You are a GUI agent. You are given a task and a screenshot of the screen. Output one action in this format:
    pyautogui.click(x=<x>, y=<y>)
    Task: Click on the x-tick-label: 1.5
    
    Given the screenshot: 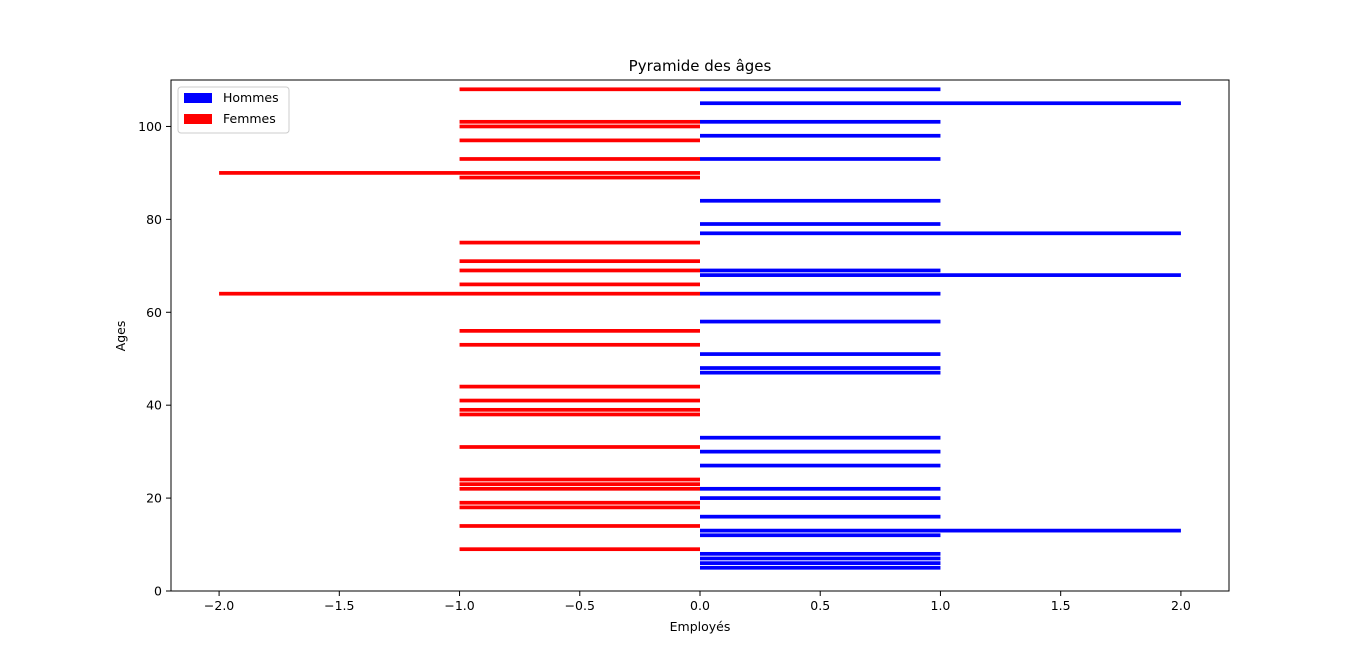 What is the action you would take?
    pyautogui.click(x=1061, y=605)
    